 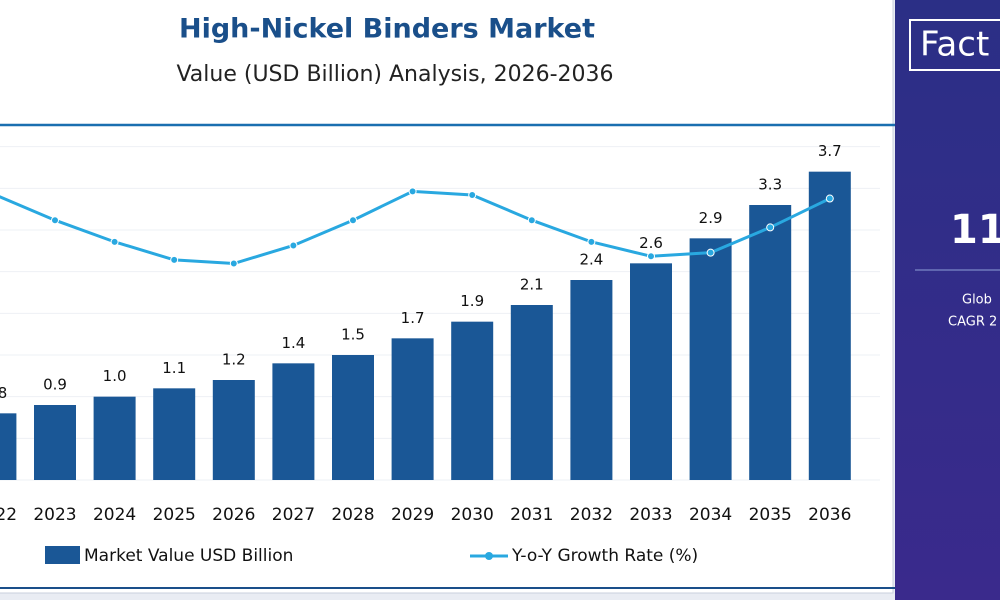 What do you see at coordinates (293, 343) in the screenshot?
I see `data-label: 1.4` at bounding box center [293, 343].